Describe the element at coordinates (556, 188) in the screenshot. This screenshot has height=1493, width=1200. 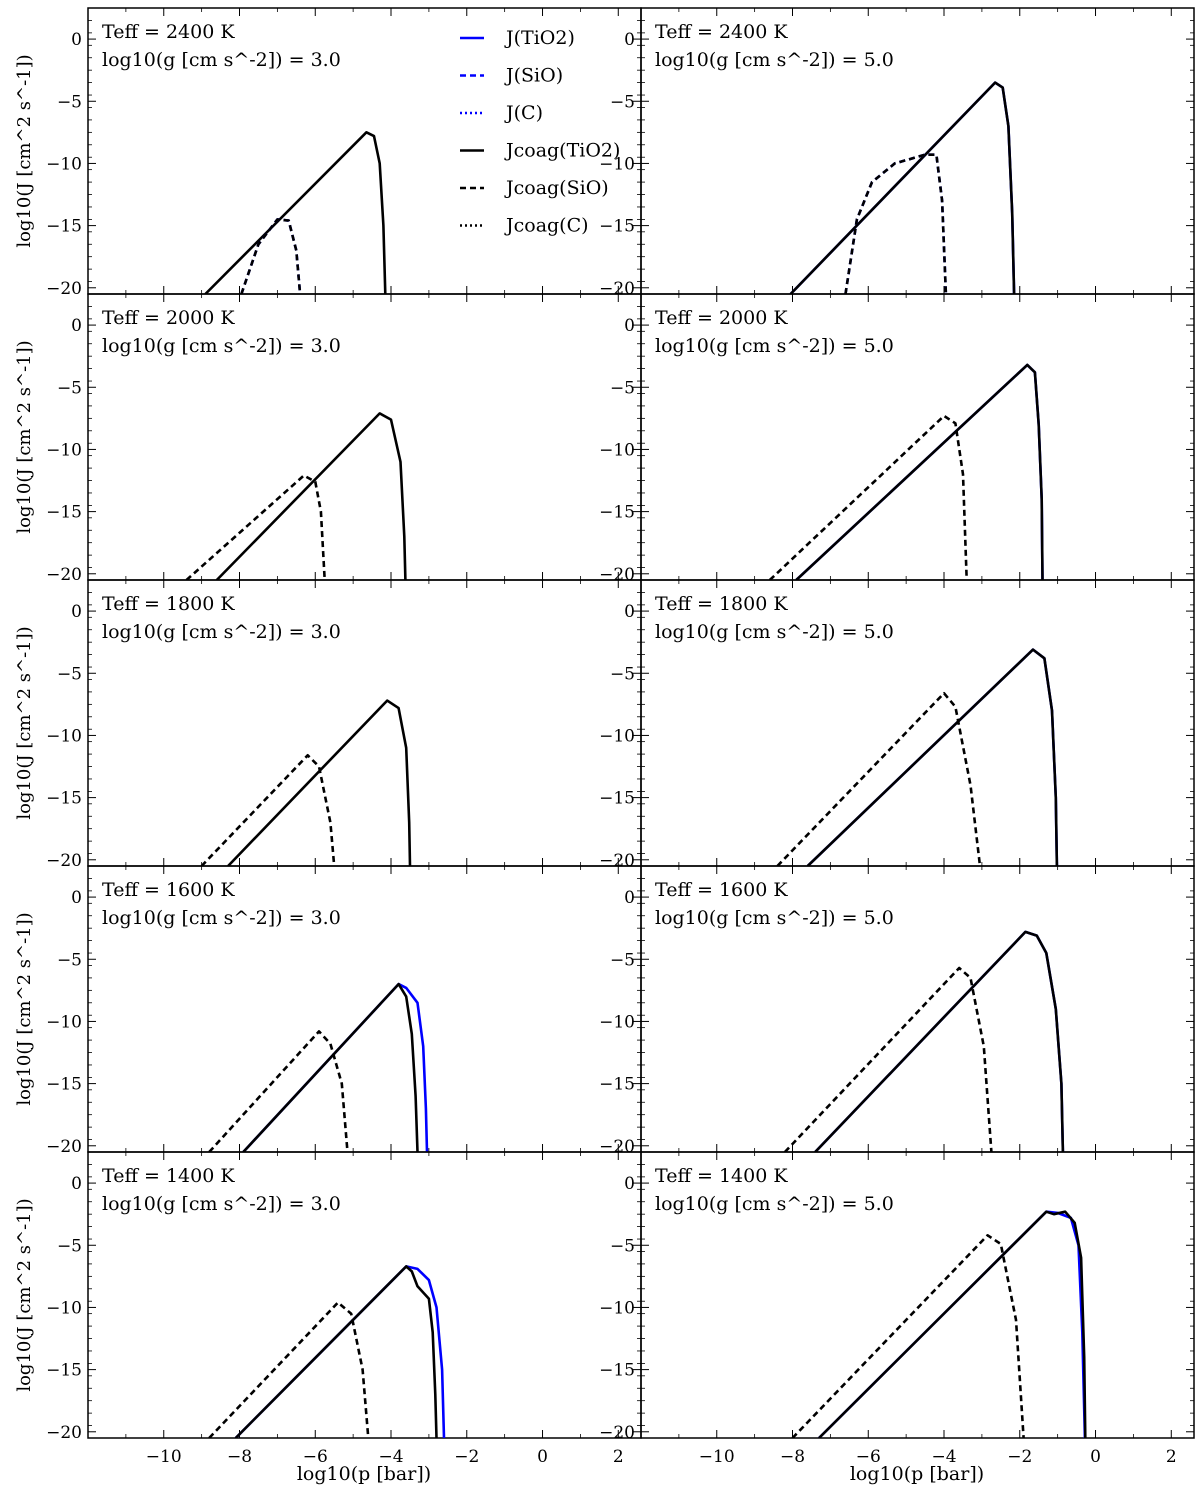
I see `legend-label: Jcoag(SiO)` at that location.